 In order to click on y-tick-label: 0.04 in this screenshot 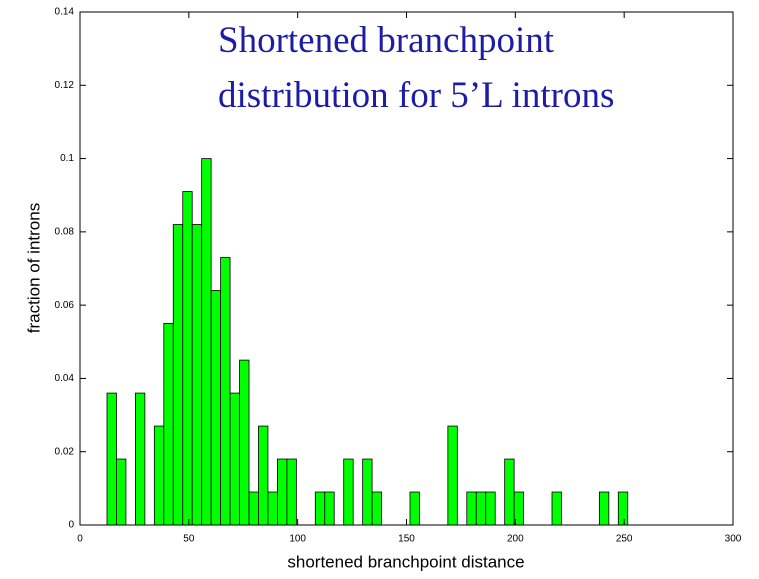, I will do `click(65, 378)`.